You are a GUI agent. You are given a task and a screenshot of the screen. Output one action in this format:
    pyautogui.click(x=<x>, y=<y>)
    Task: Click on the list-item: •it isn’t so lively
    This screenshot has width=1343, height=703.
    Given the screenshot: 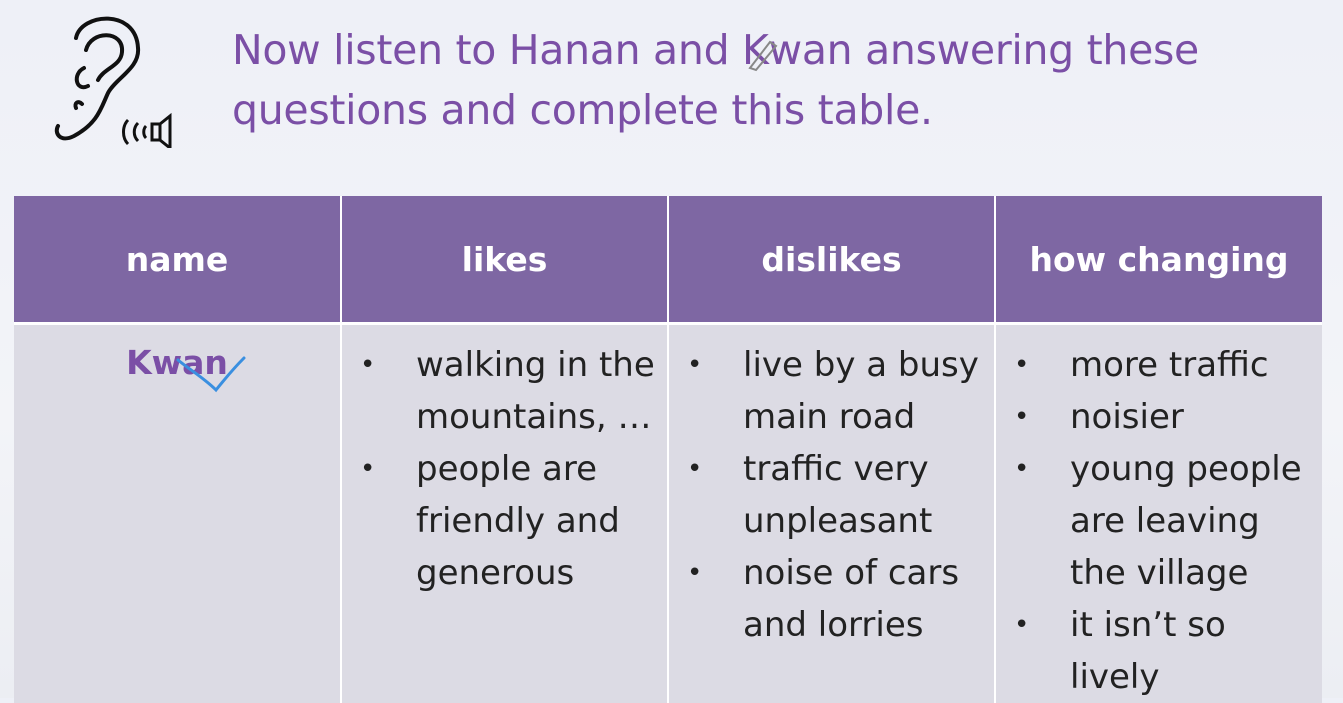 What is the action you would take?
    pyautogui.click(x=1159, y=651)
    